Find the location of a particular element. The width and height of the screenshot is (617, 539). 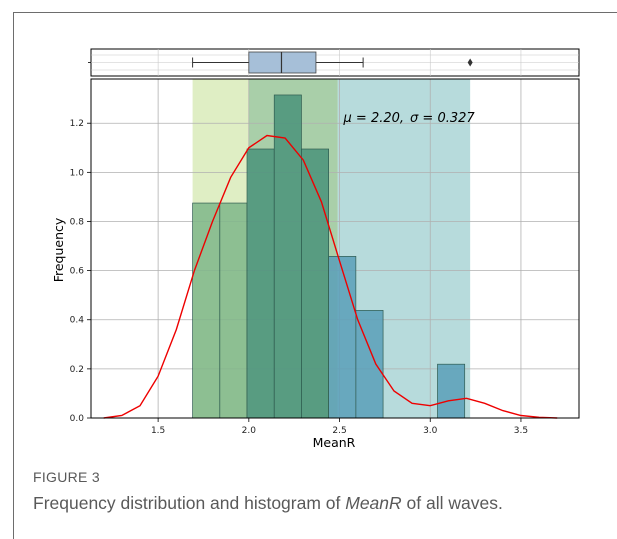

x-tick-label: 2.5 is located at coordinates (339, 431).